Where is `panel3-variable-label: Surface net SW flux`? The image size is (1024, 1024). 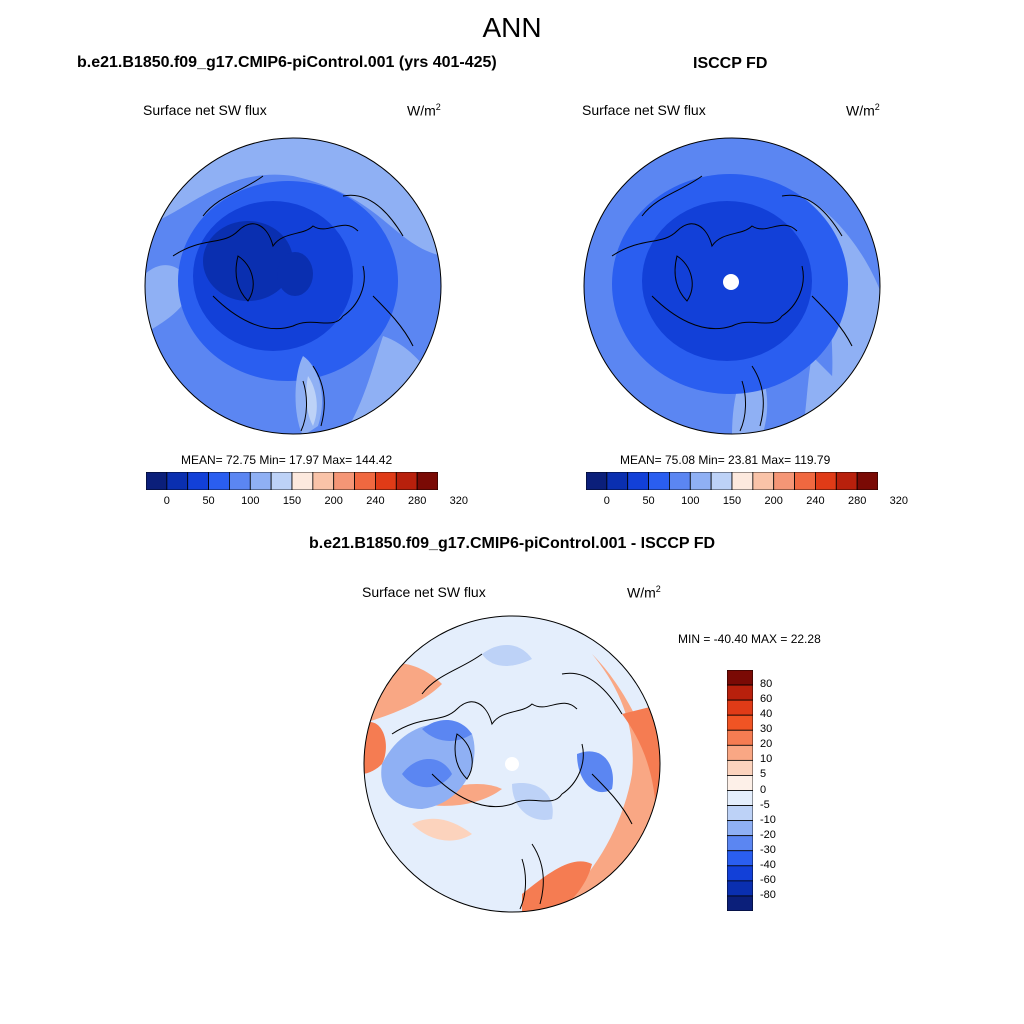
panel3-variable-label: Surface net SW flux is located at coordinates (424, 592).